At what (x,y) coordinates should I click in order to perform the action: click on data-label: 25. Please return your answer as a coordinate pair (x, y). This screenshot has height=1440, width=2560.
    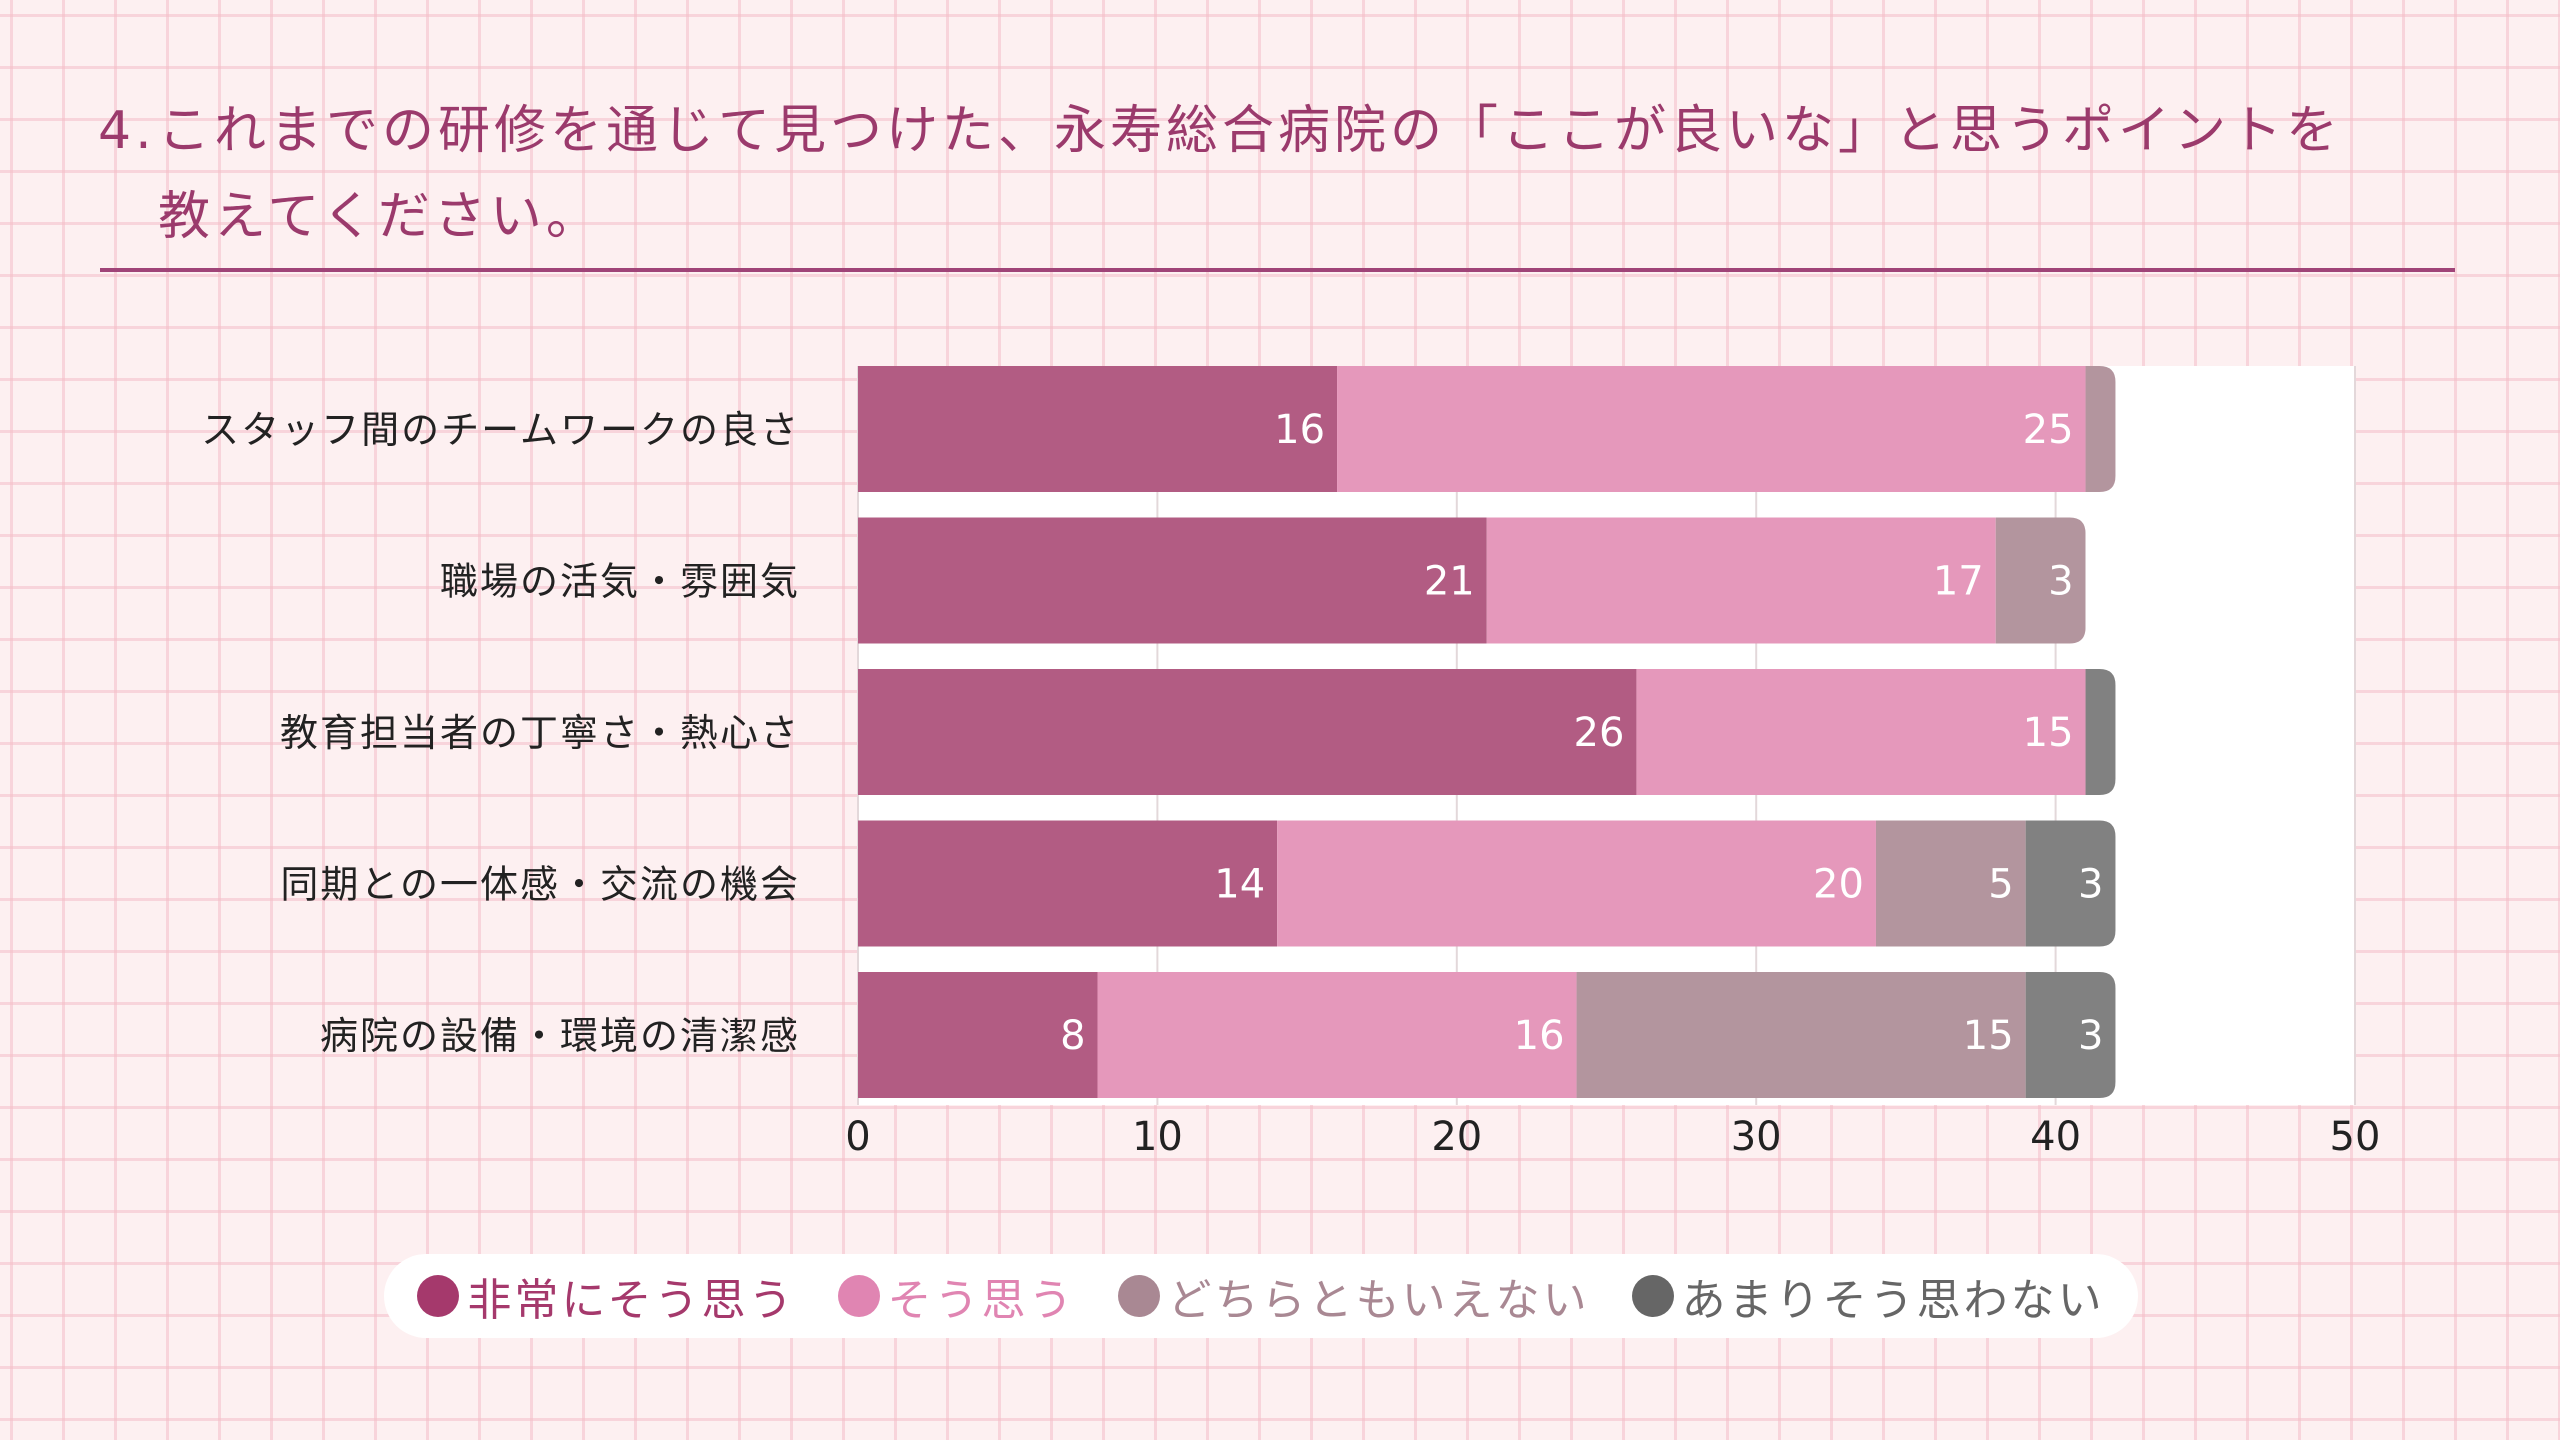
    Looking at the image, I should click on (2048, 430).